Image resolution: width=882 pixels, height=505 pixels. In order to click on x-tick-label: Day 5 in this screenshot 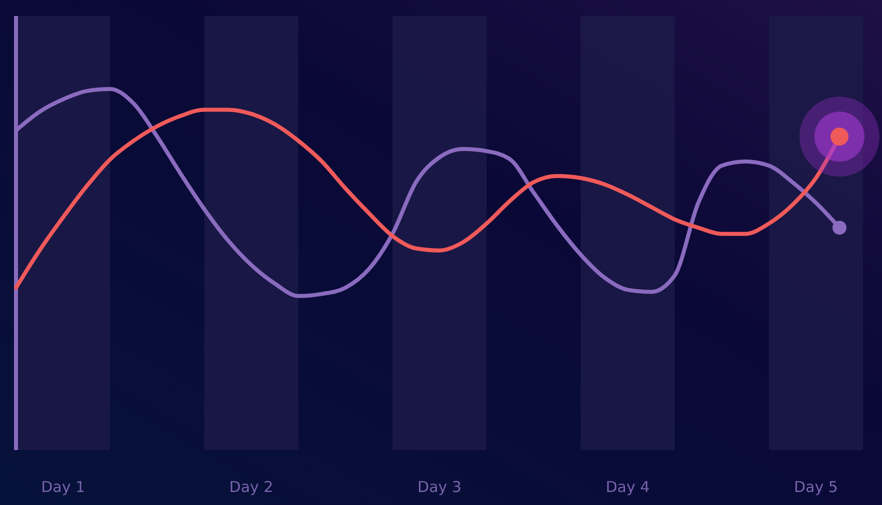, I will do `click(816, 487)`.